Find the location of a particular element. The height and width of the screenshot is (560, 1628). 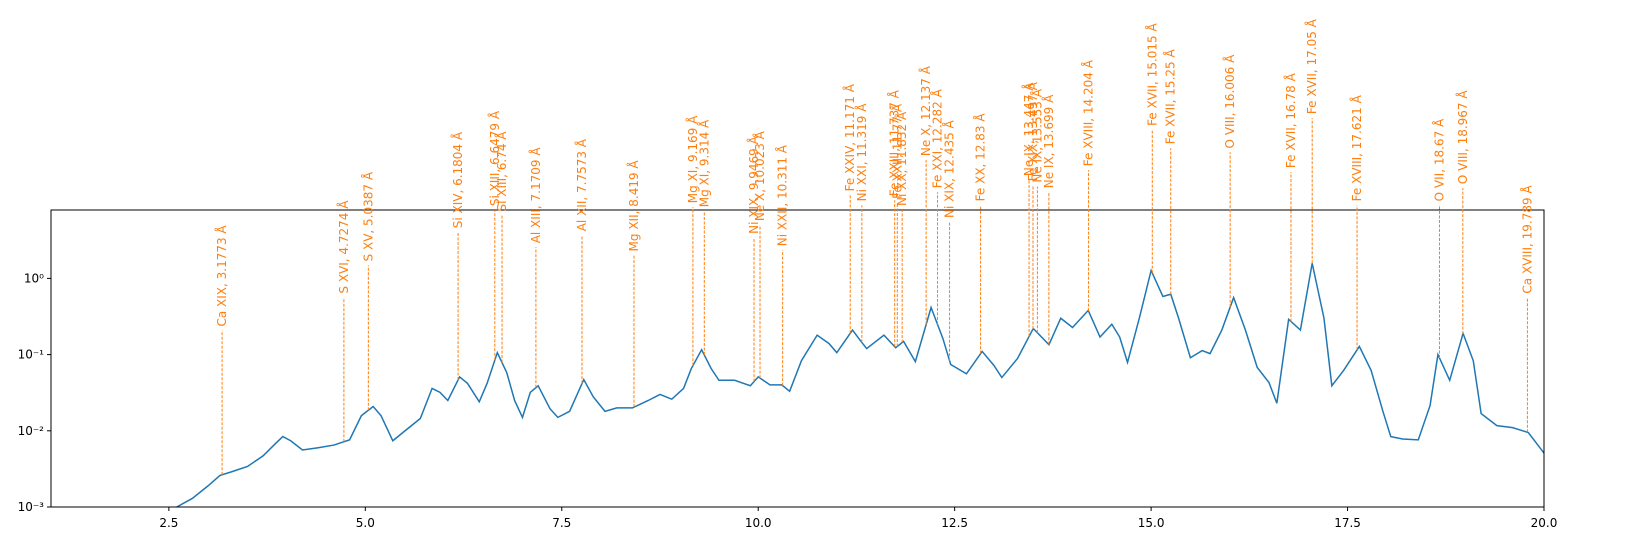

annotation-label: Fe XVII, 15.25 Å is located at coordinates (1170, 97).